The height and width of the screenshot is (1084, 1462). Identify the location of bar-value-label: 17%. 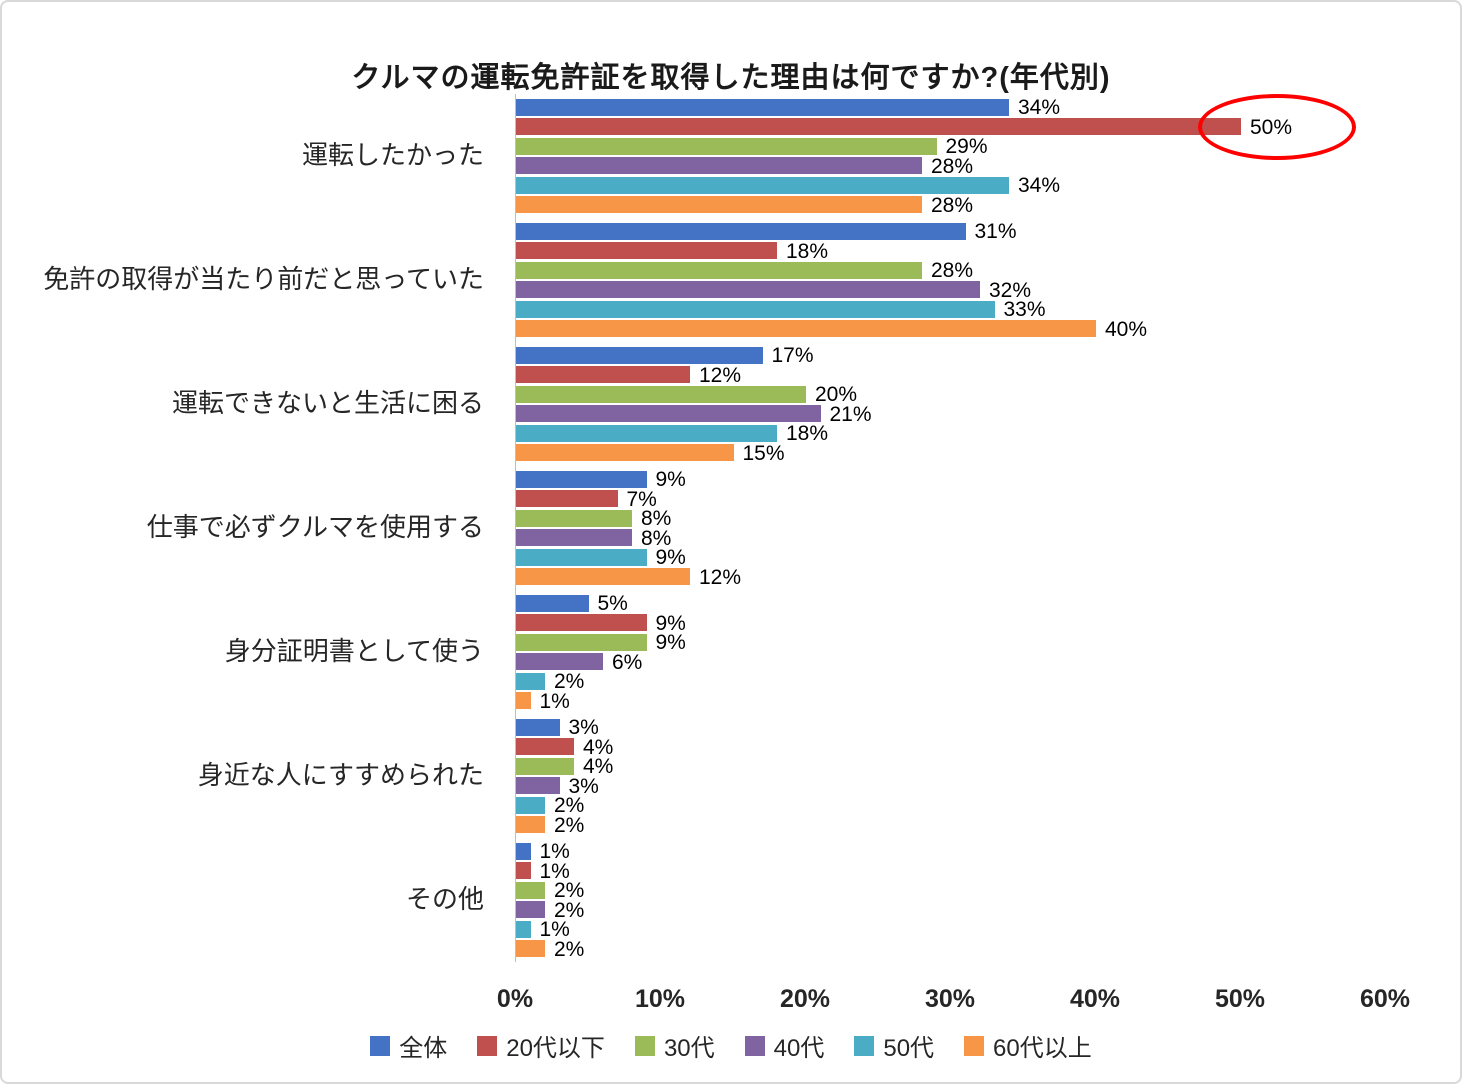
(792, 355).